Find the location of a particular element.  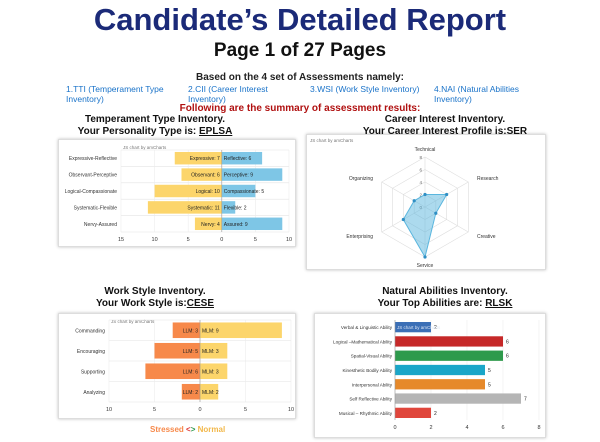

bar-label: LLM: 3 is located at coordinates (191, 331).